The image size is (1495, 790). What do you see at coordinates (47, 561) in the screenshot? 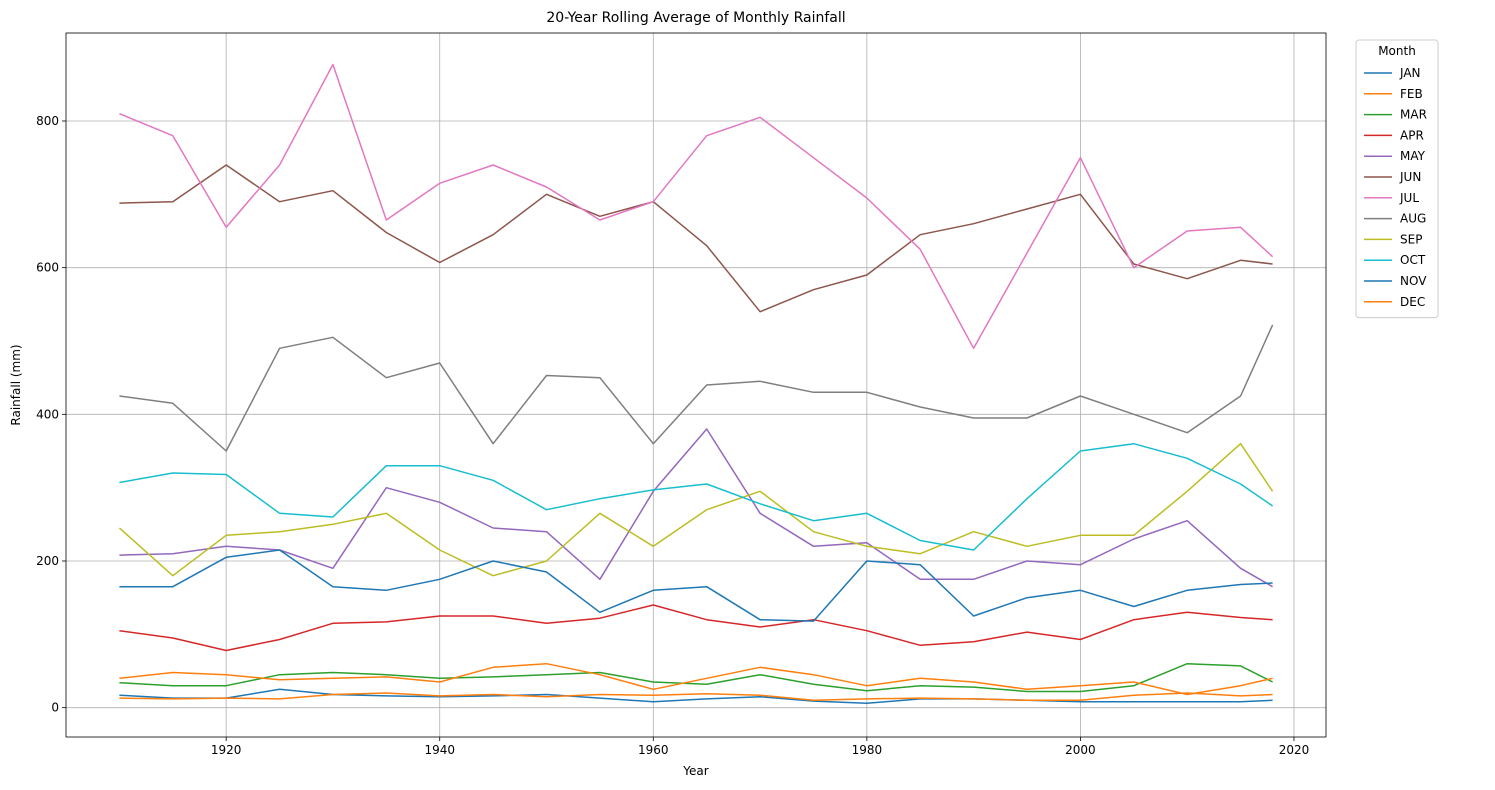
I see `y-tick-label: 200` at bounding box center [47, 561].